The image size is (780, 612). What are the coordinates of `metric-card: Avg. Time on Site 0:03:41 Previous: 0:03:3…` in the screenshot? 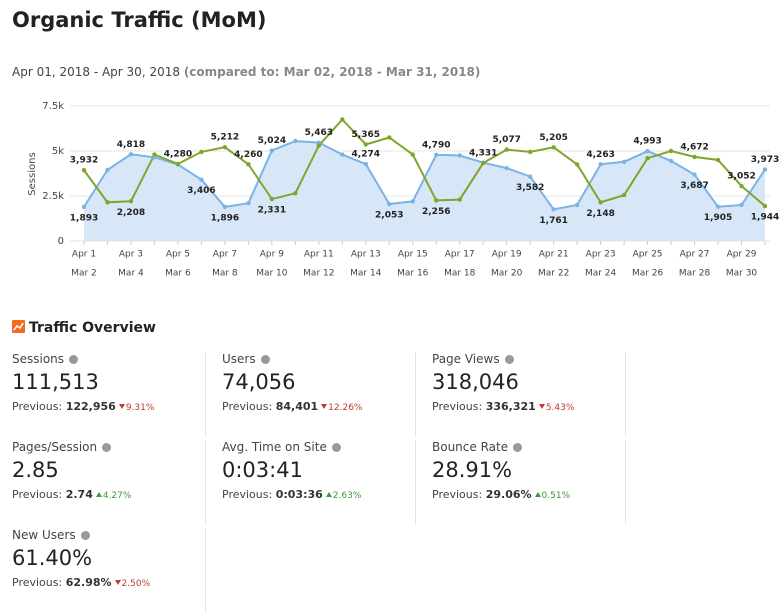 It's located at (319, 482).